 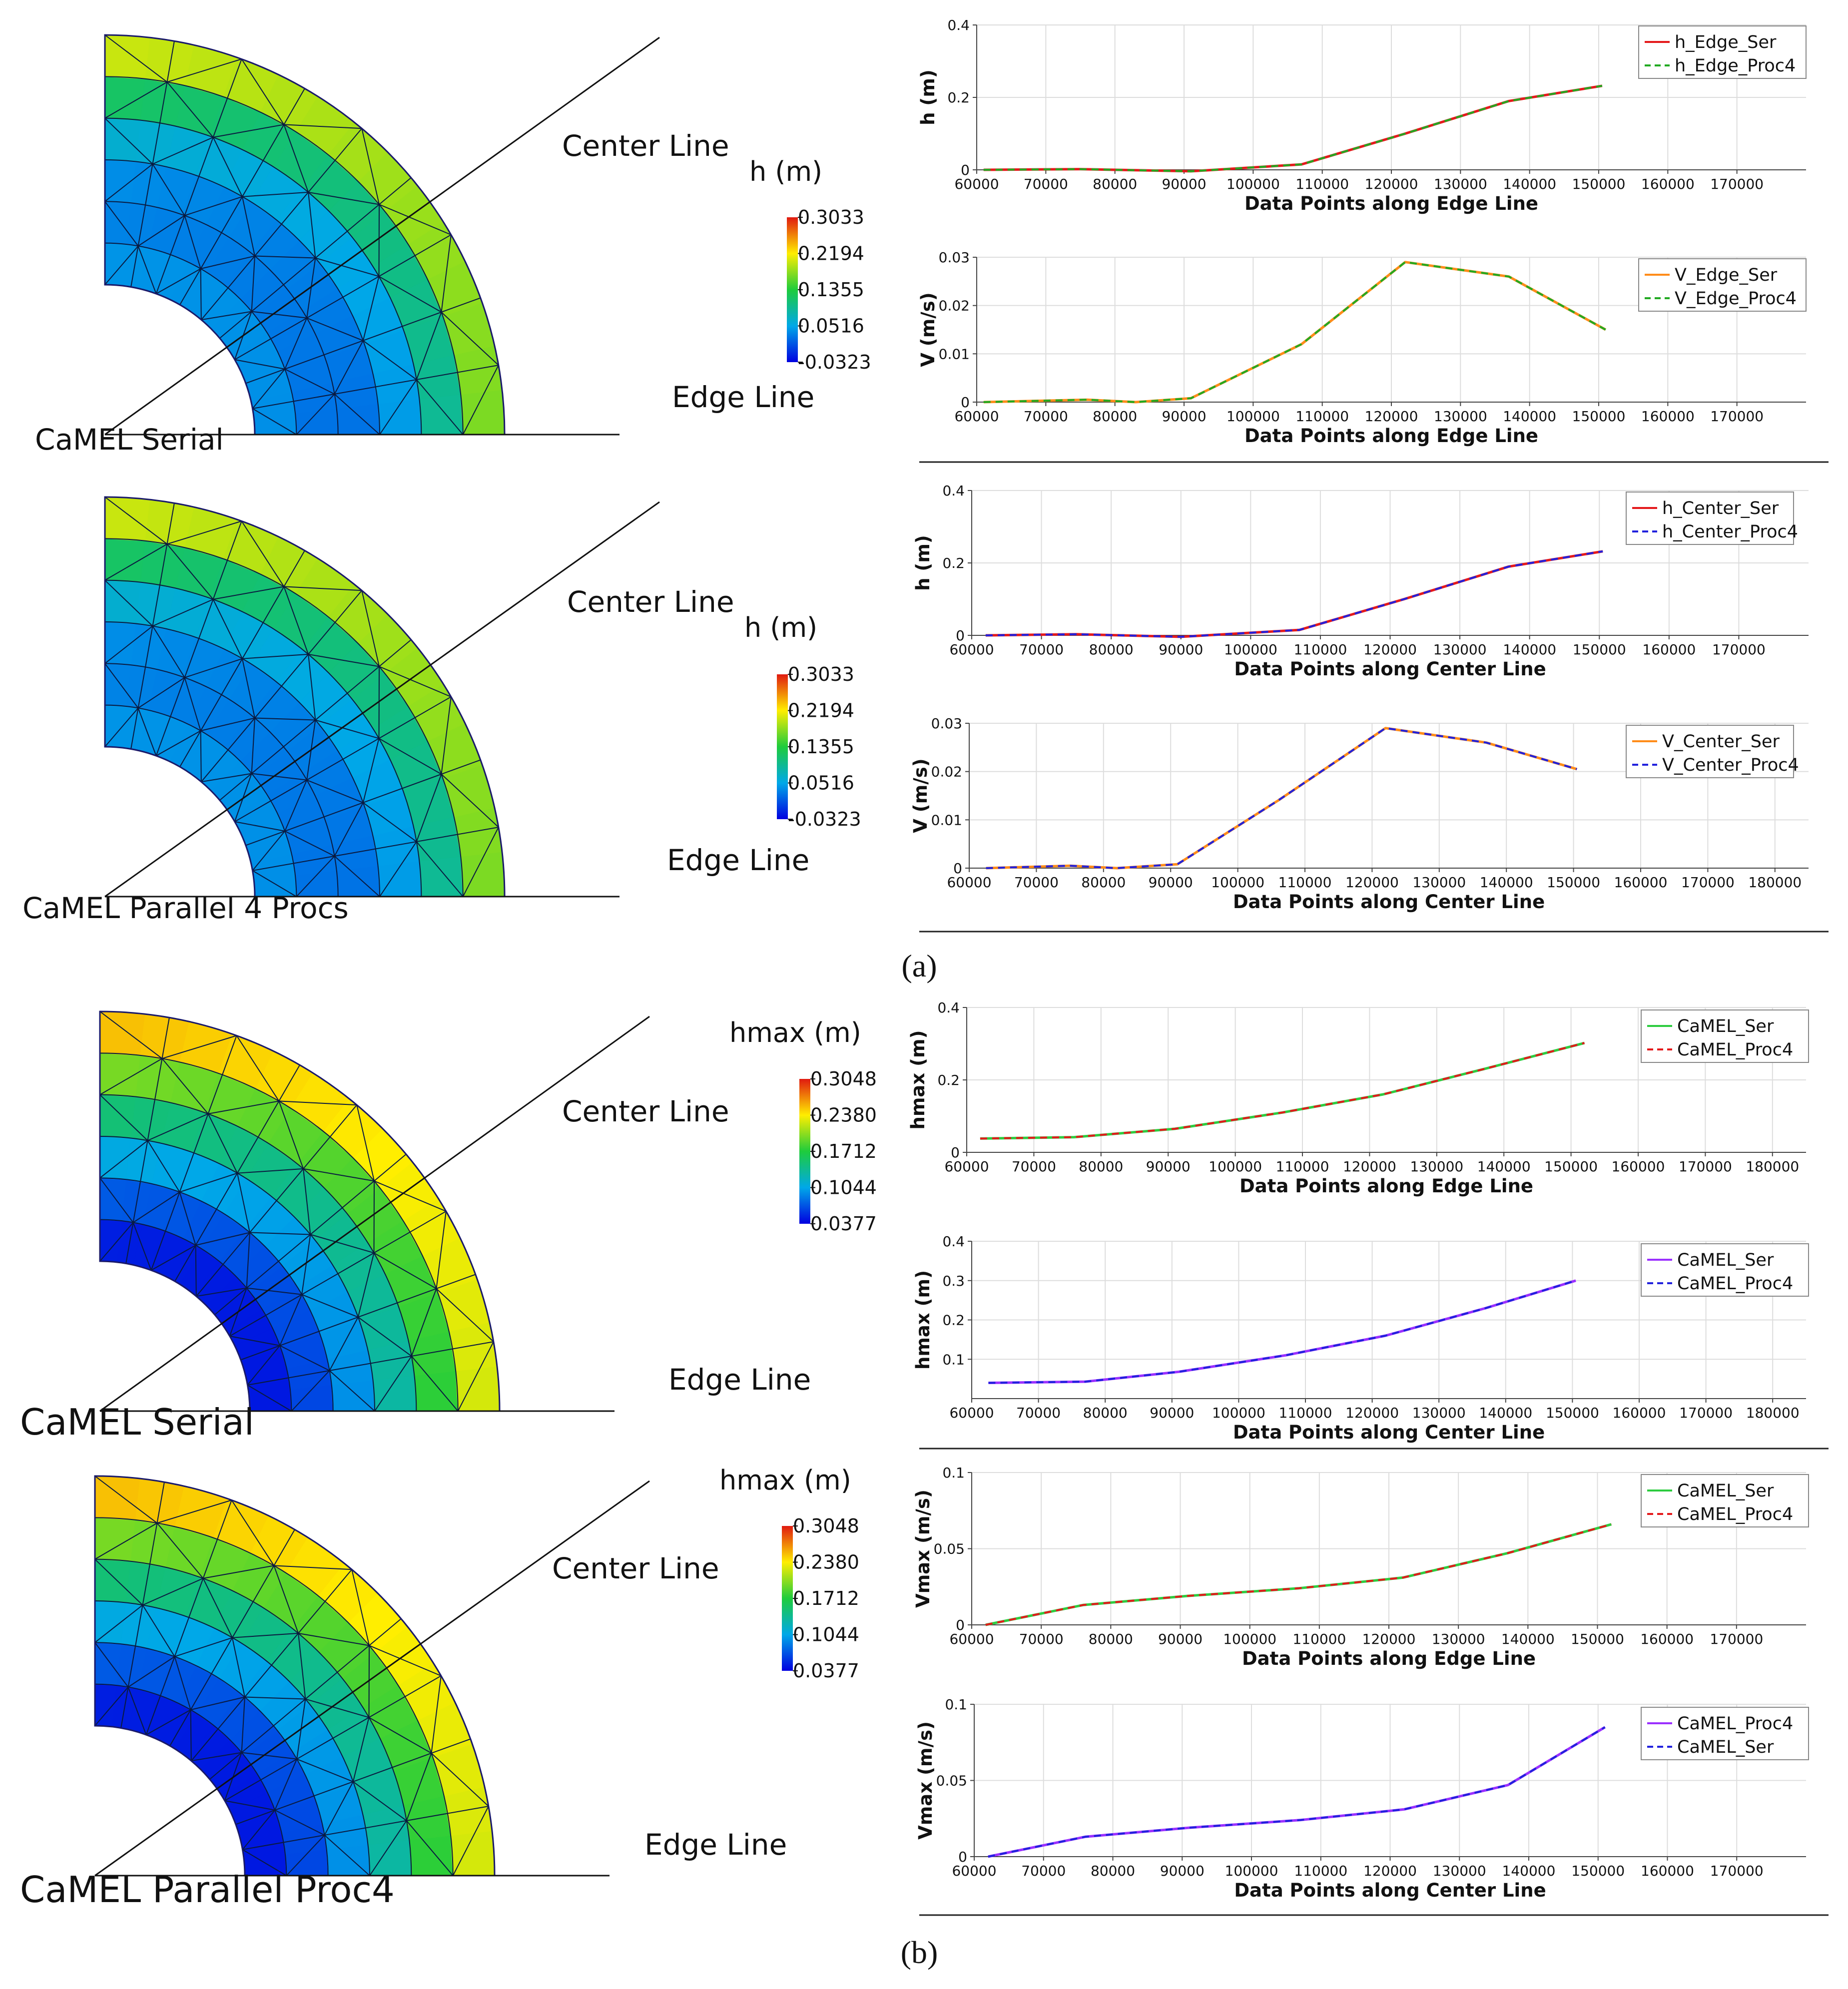 I want to click on y-tick-label: 0.4, so click(x=953, y=1242).